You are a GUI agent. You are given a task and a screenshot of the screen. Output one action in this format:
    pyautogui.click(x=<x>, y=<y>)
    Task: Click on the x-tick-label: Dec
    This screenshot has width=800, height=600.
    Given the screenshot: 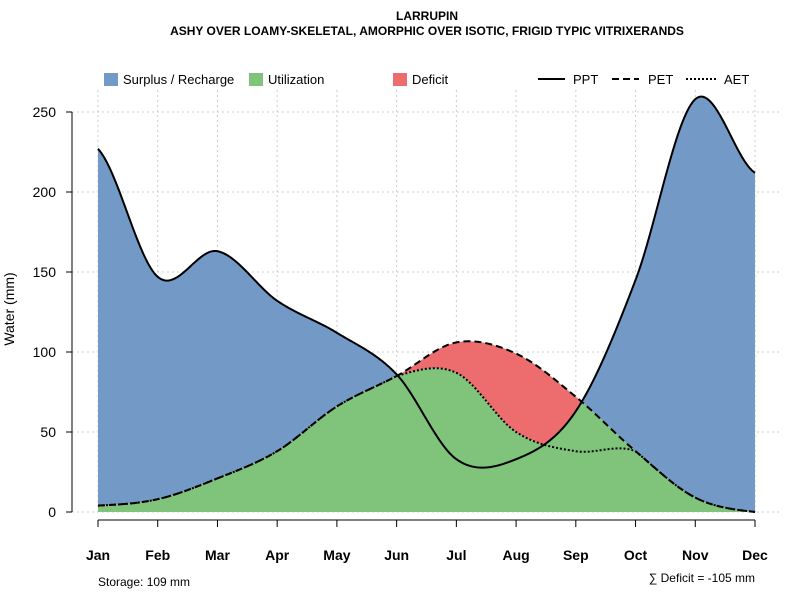 What is the action you would take?
    pyautogui.click(x=755, y=555)
    